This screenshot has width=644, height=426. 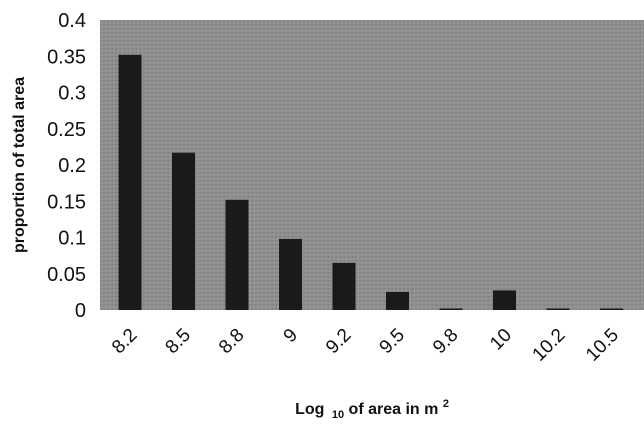 I want to click on x-axis-title-superscript: 2, so click(x=446, y=404).